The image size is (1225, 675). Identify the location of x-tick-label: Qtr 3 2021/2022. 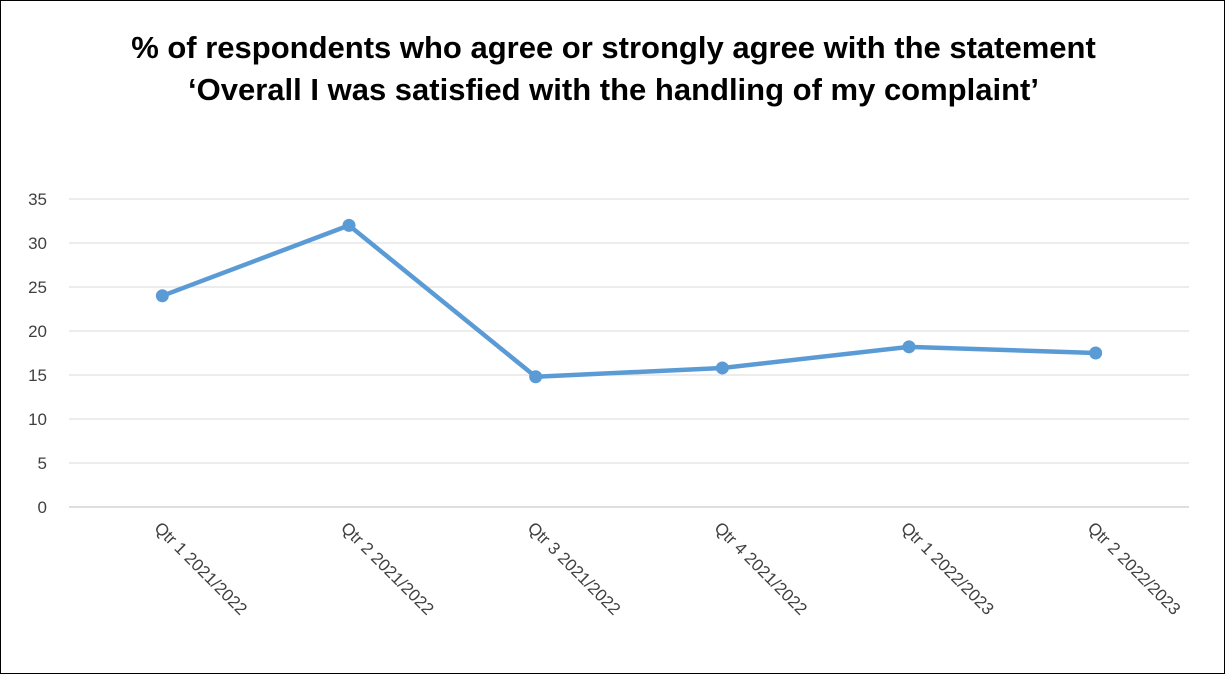
(574, 568).